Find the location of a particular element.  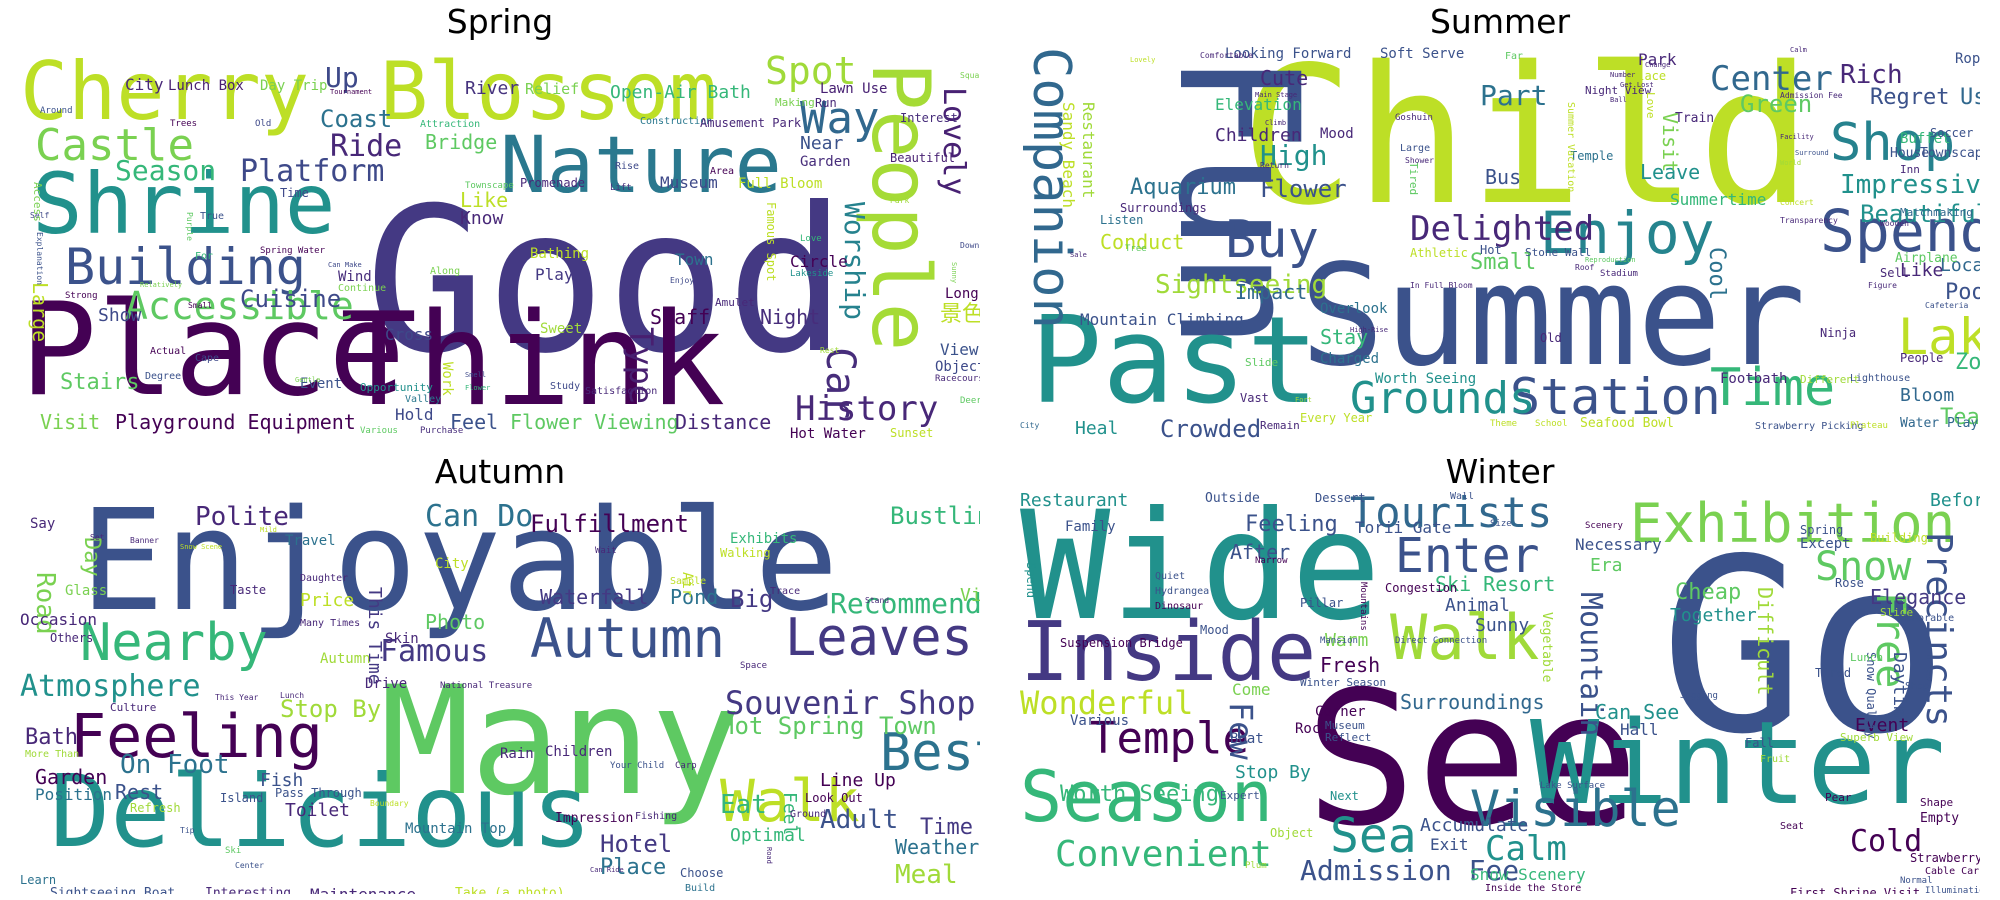

cloud-word: Impact is located at coordinates (1271, 292).